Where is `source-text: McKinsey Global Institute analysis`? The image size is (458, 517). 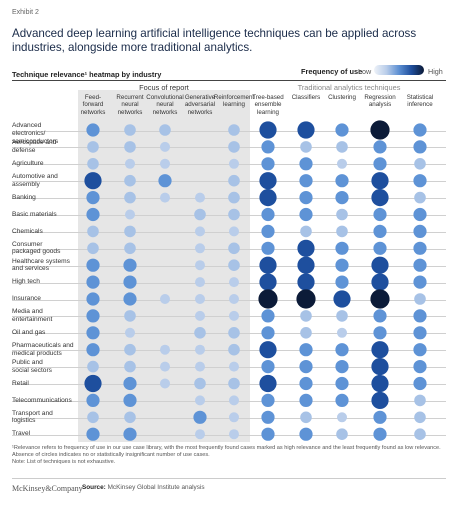
source-text: McKinsey Global Institute analysis is located at coordinates (156, 487).